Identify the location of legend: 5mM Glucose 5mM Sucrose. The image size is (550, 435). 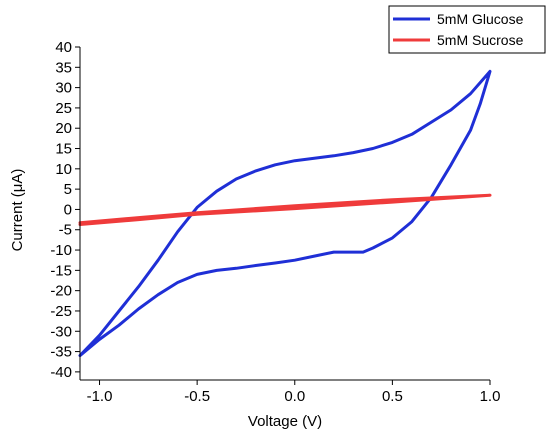
(467, 29).